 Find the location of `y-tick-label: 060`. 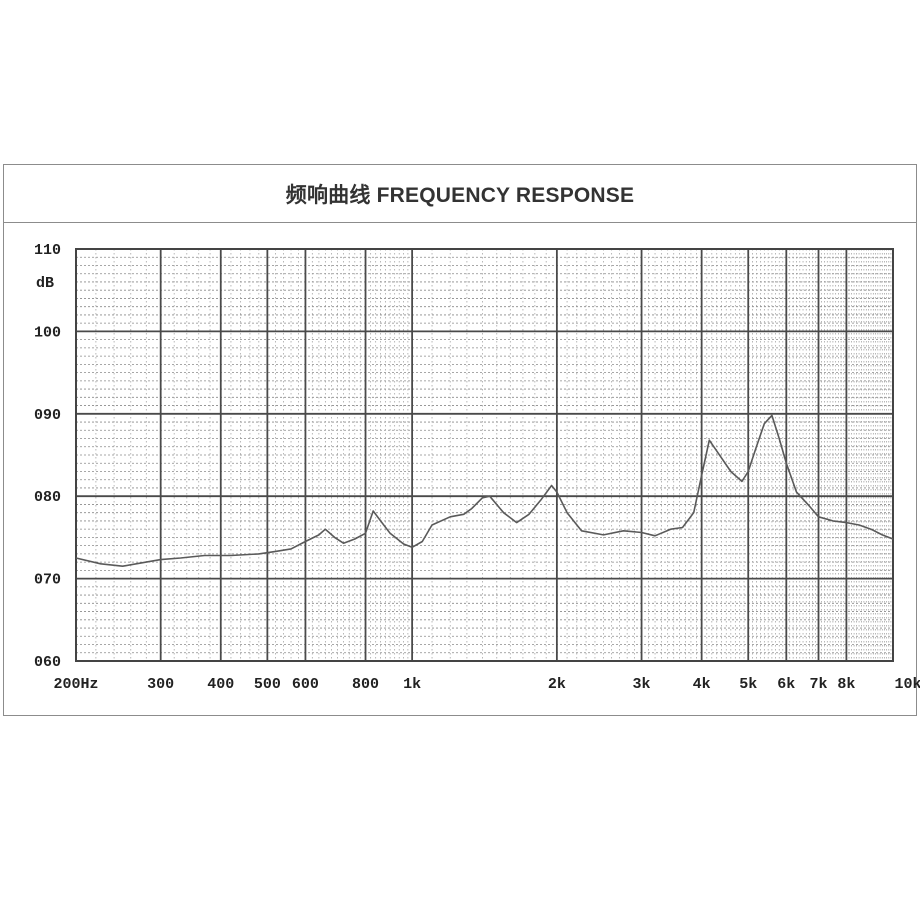

y-tick-label: 060 is located at coordinates (47, 662).